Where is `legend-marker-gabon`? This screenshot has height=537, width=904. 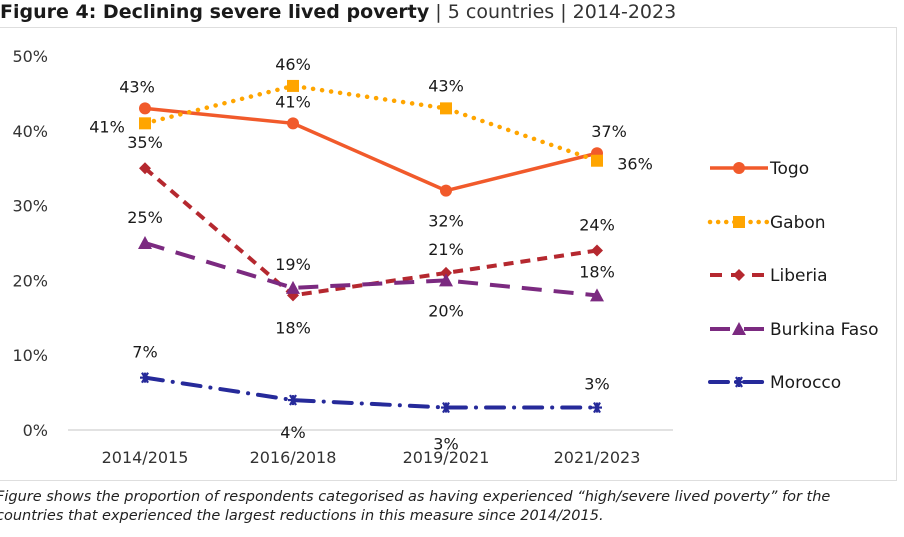
legend-marker-gabon is located at coordinates (739, 222).